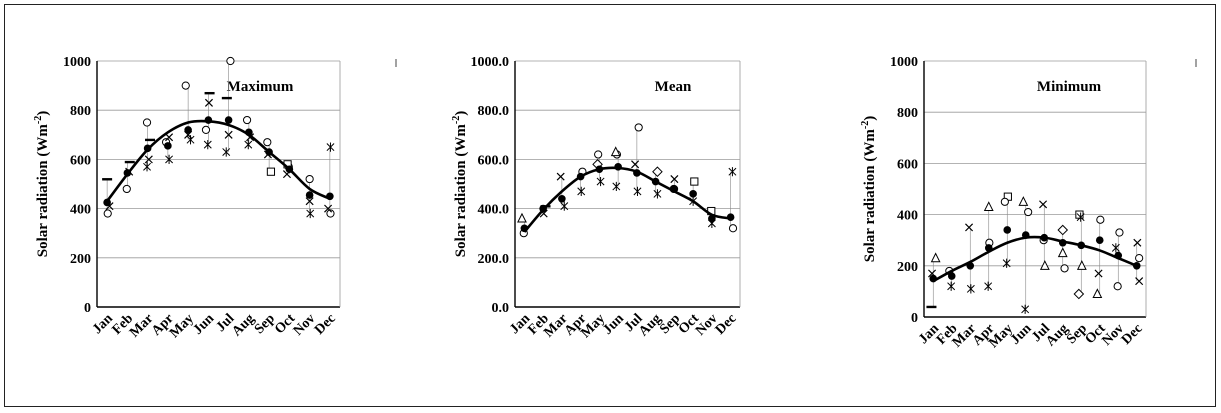  I want to click on chart-title: Maximum, so click(260, 87).